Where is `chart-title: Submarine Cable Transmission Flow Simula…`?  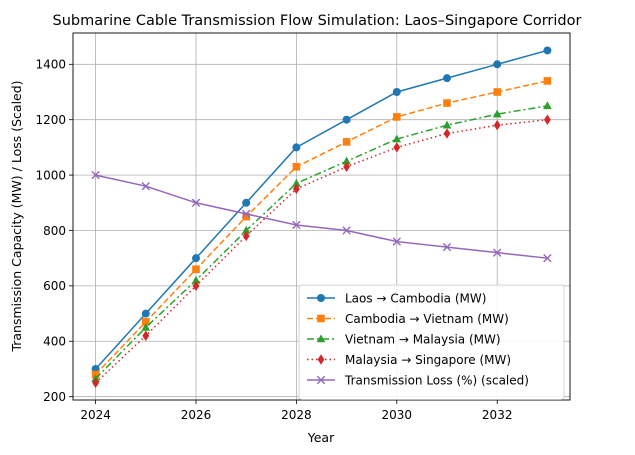 chart-title: Submarine Cable Transmission Flow Simula… is located at coordinates (317, 21).